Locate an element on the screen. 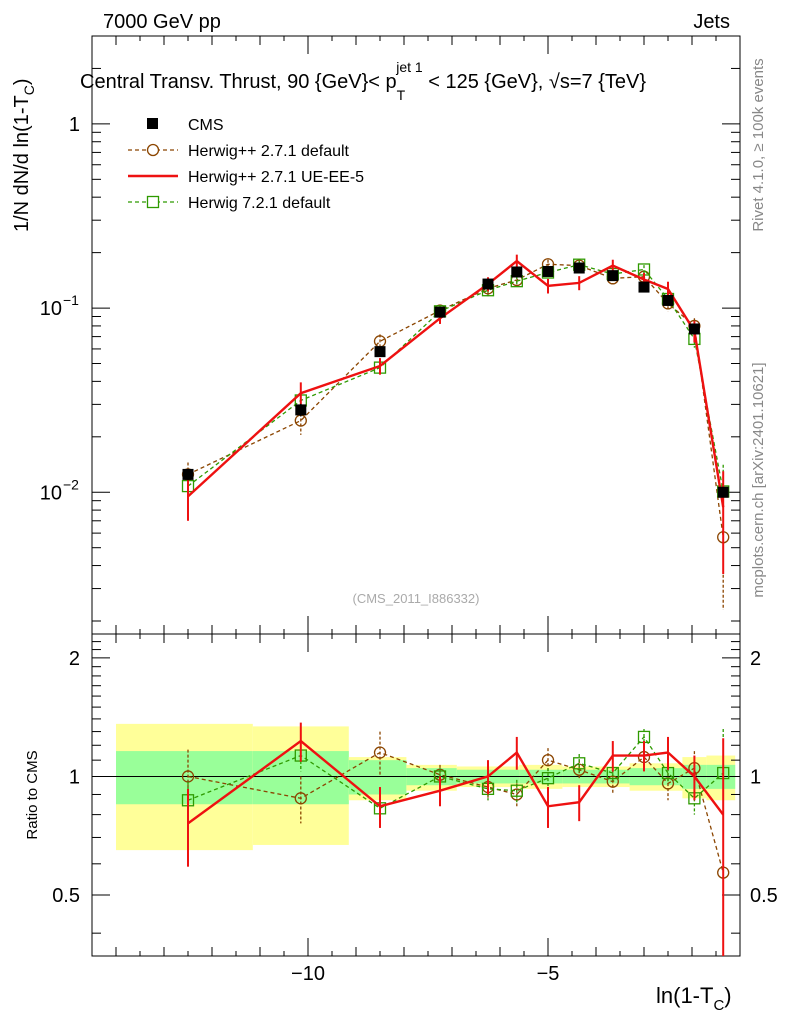 This screenshot has width=786, height=1024. y-tick-label-ratio-left-1: 1 is located at coordinates (74, 777).